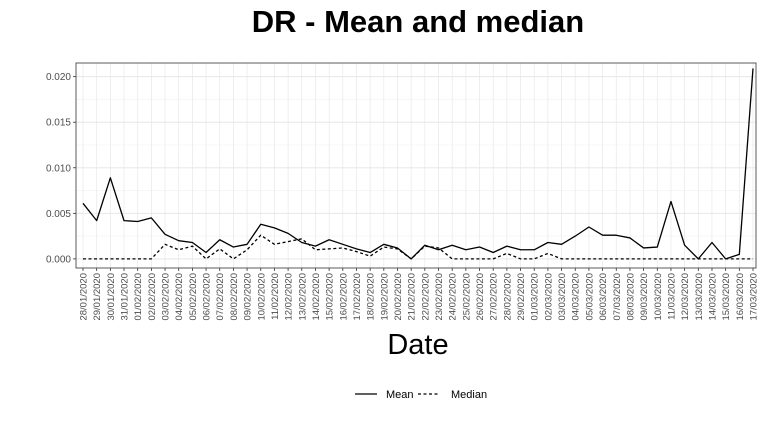  I want to click on x-tick-label: 29/01/2020, so click(97, 297).